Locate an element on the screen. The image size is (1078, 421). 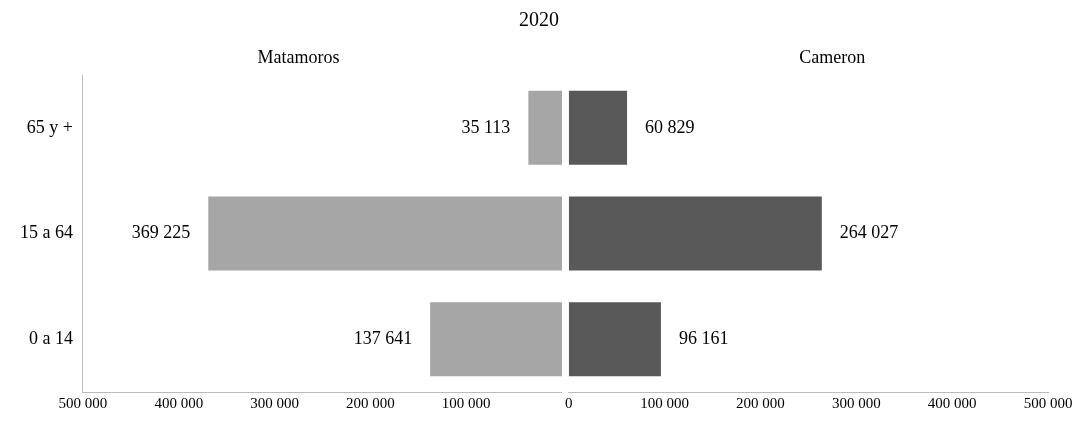
text: Cameron is located at coordinates (832, 56).